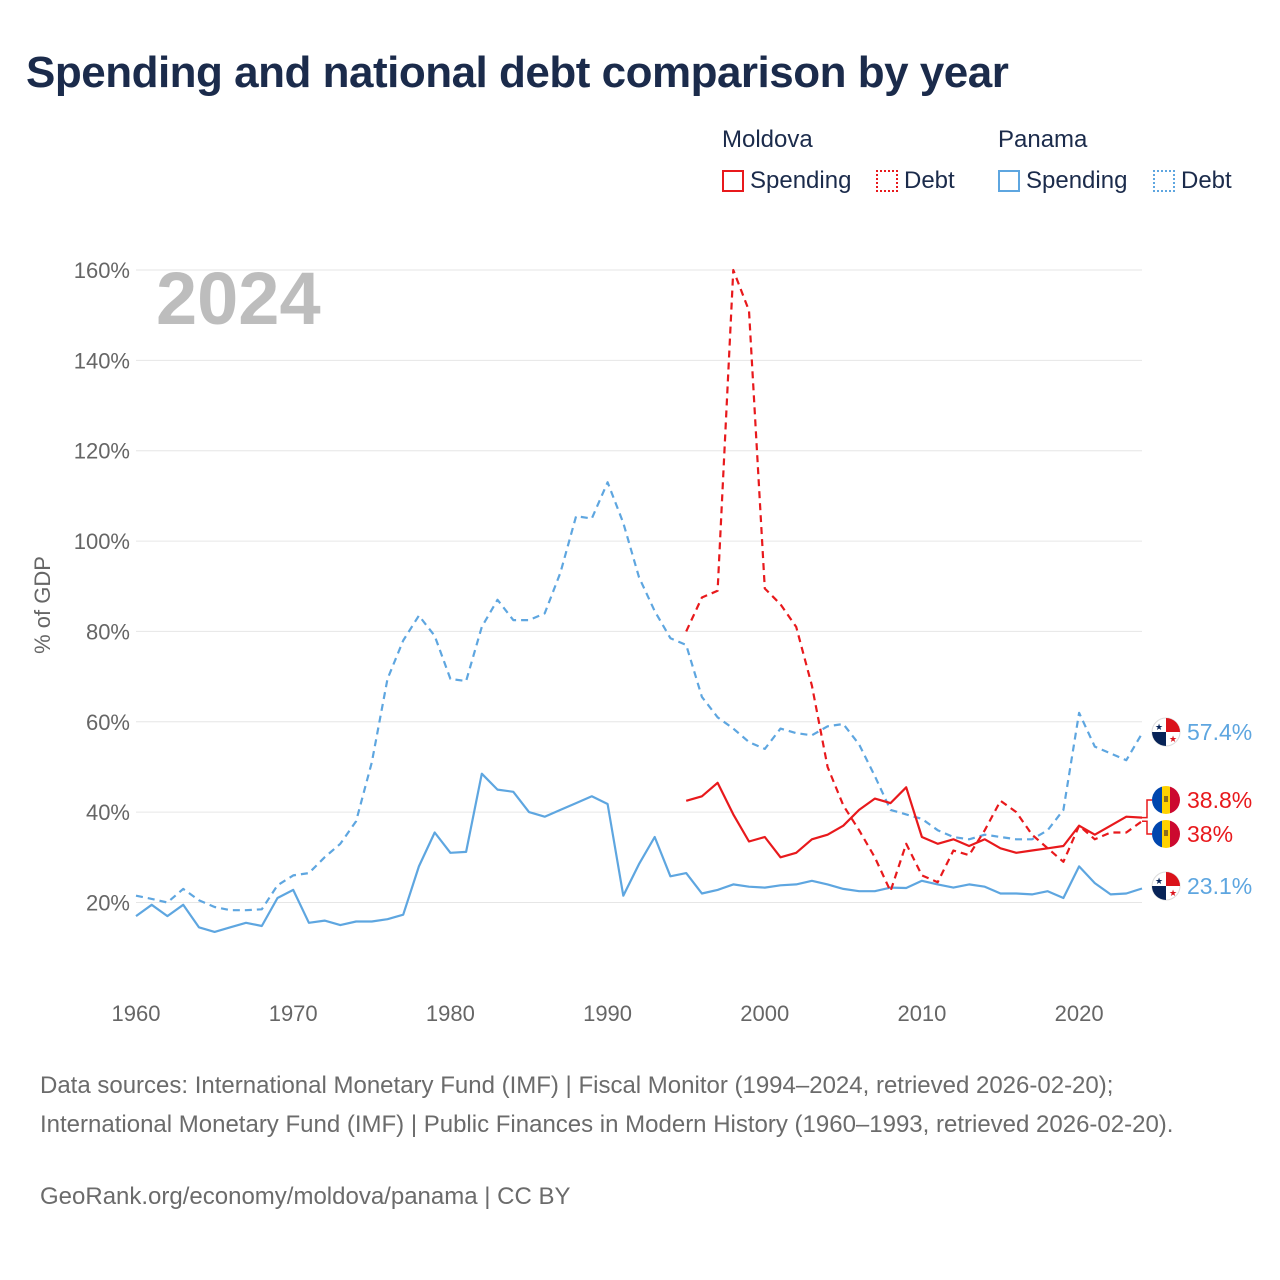  Describe the element at coordinates (1043, 139) in the screenshot. I see `legend-country-panama: Panama` at that location.